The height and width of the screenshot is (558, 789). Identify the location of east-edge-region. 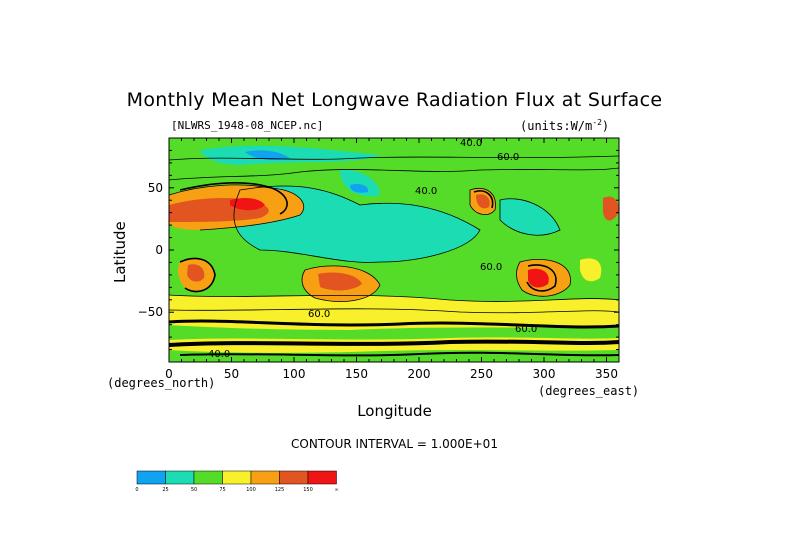
(611, 208).